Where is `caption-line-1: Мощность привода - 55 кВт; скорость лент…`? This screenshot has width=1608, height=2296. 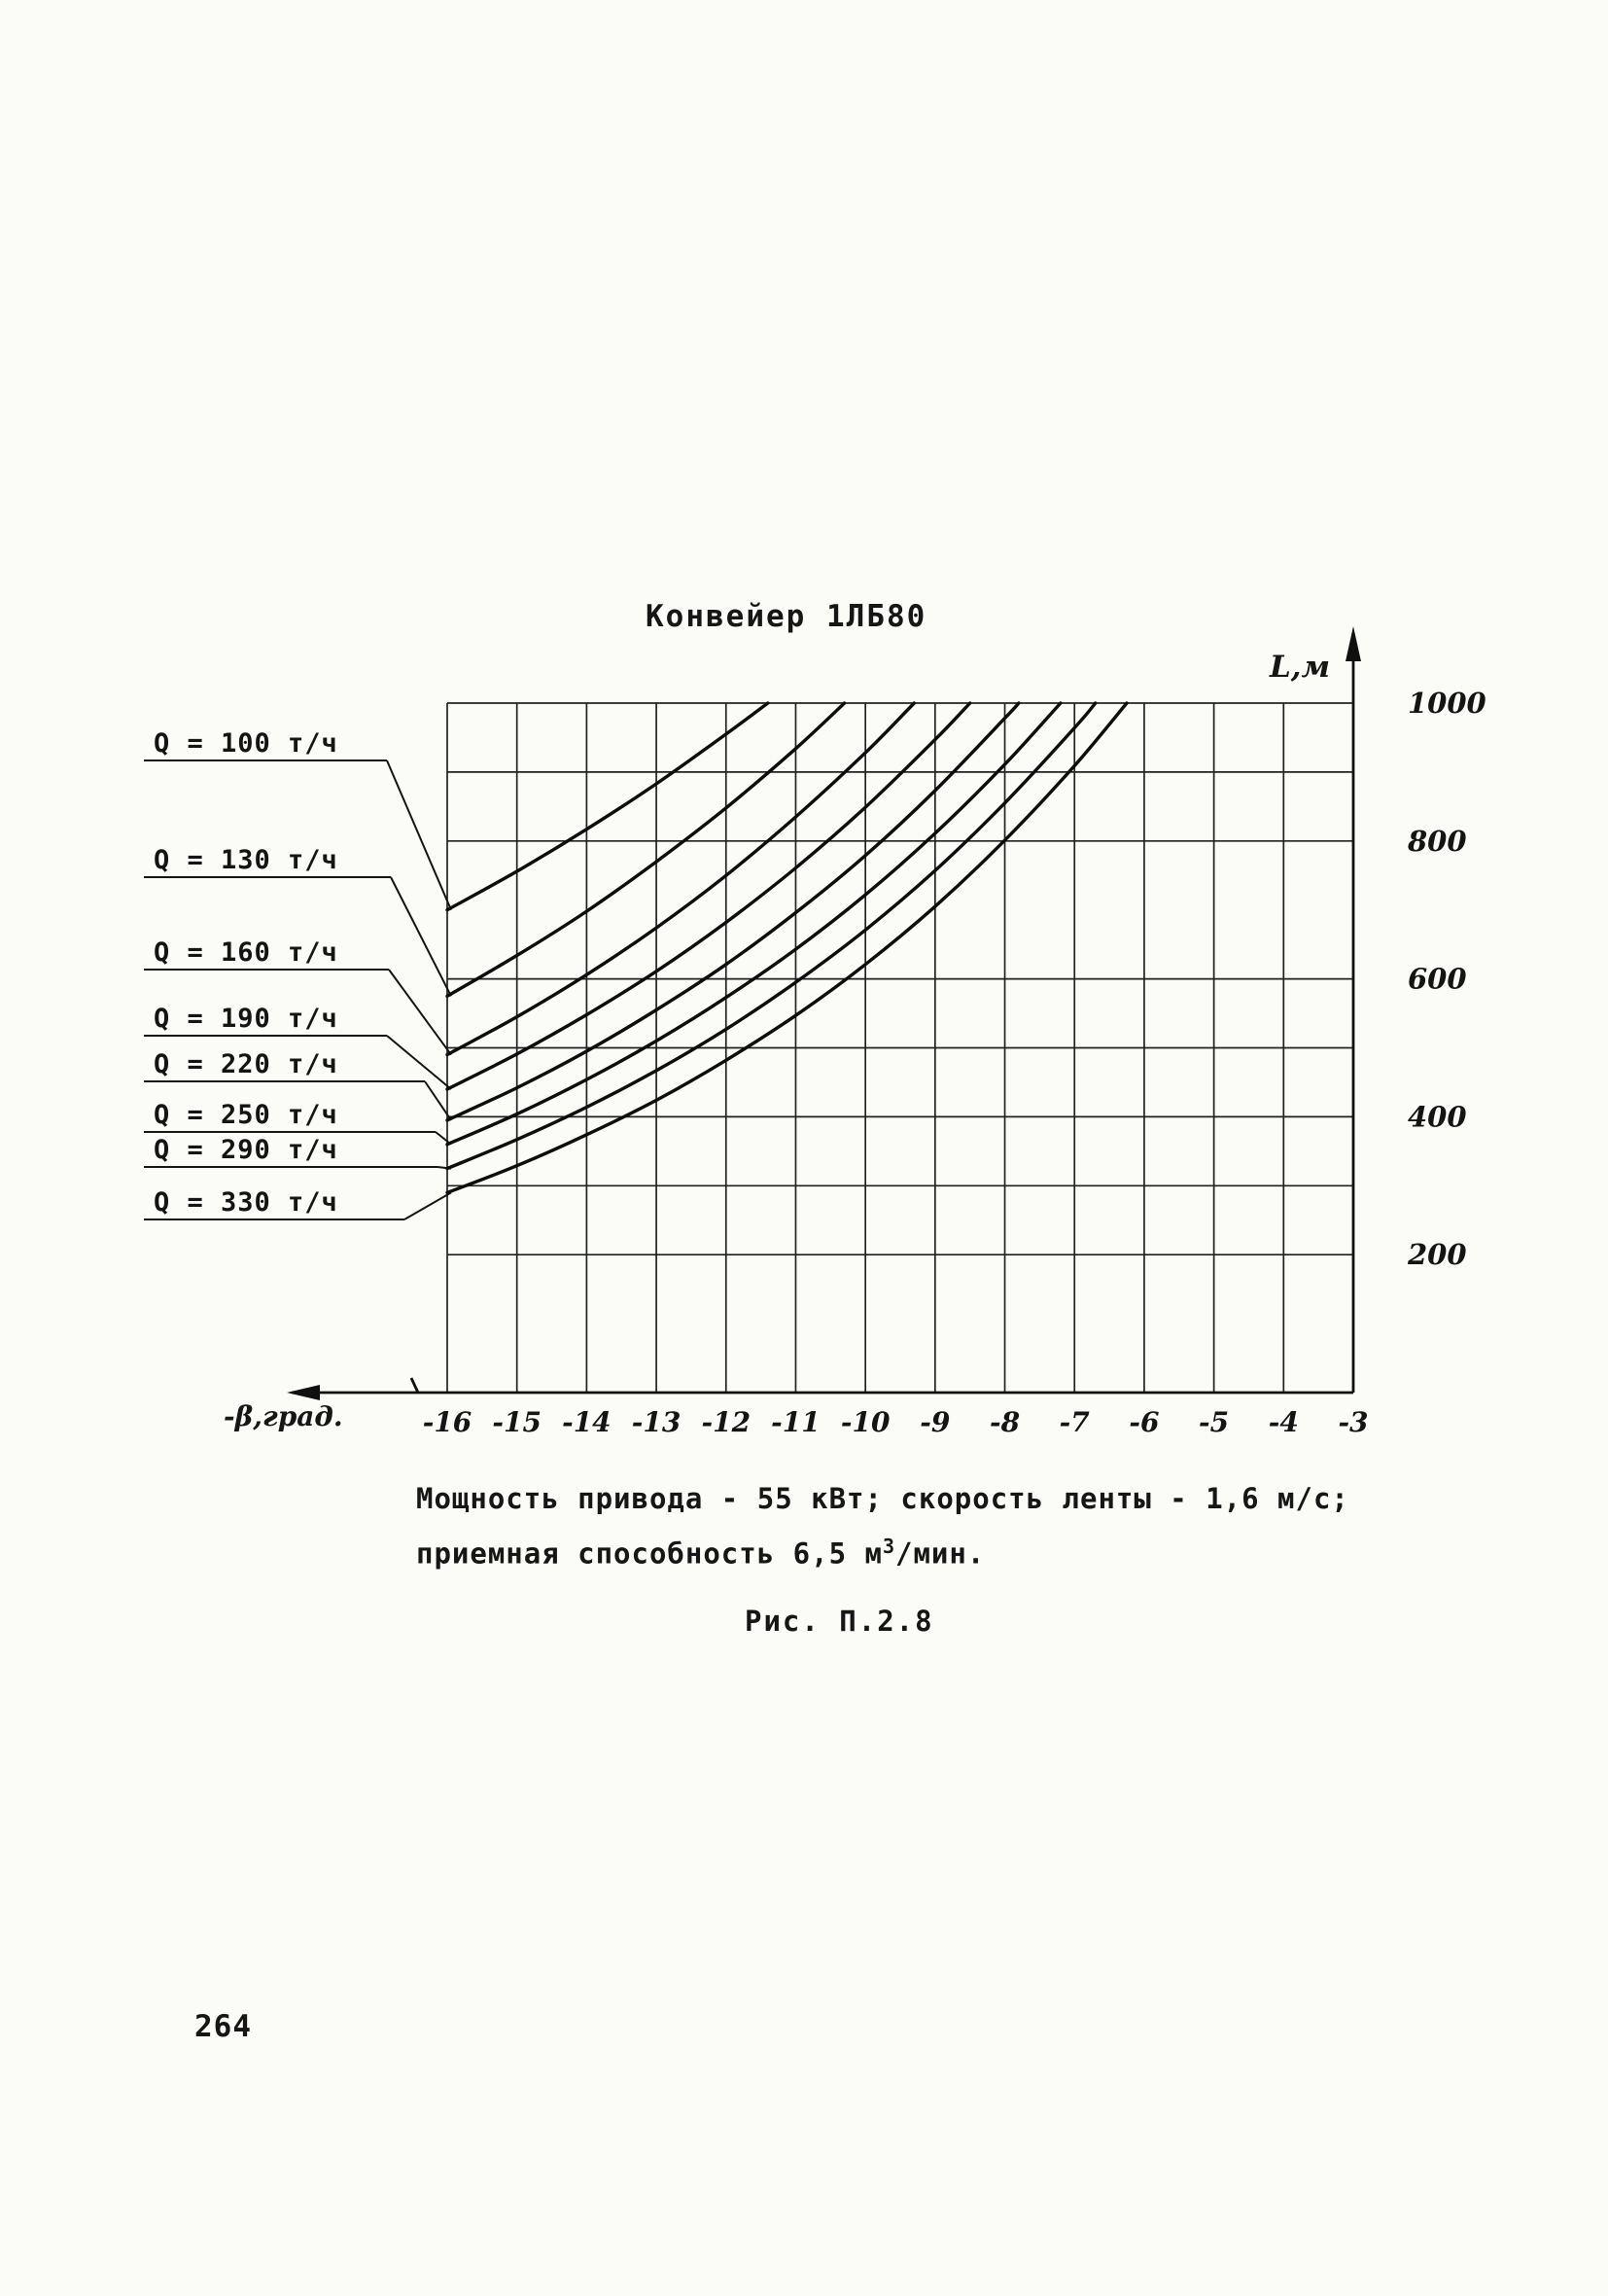
caption-line-1: Мощность привода - 55 кВт; скорость лент… is located at coordinates (882, 1499).